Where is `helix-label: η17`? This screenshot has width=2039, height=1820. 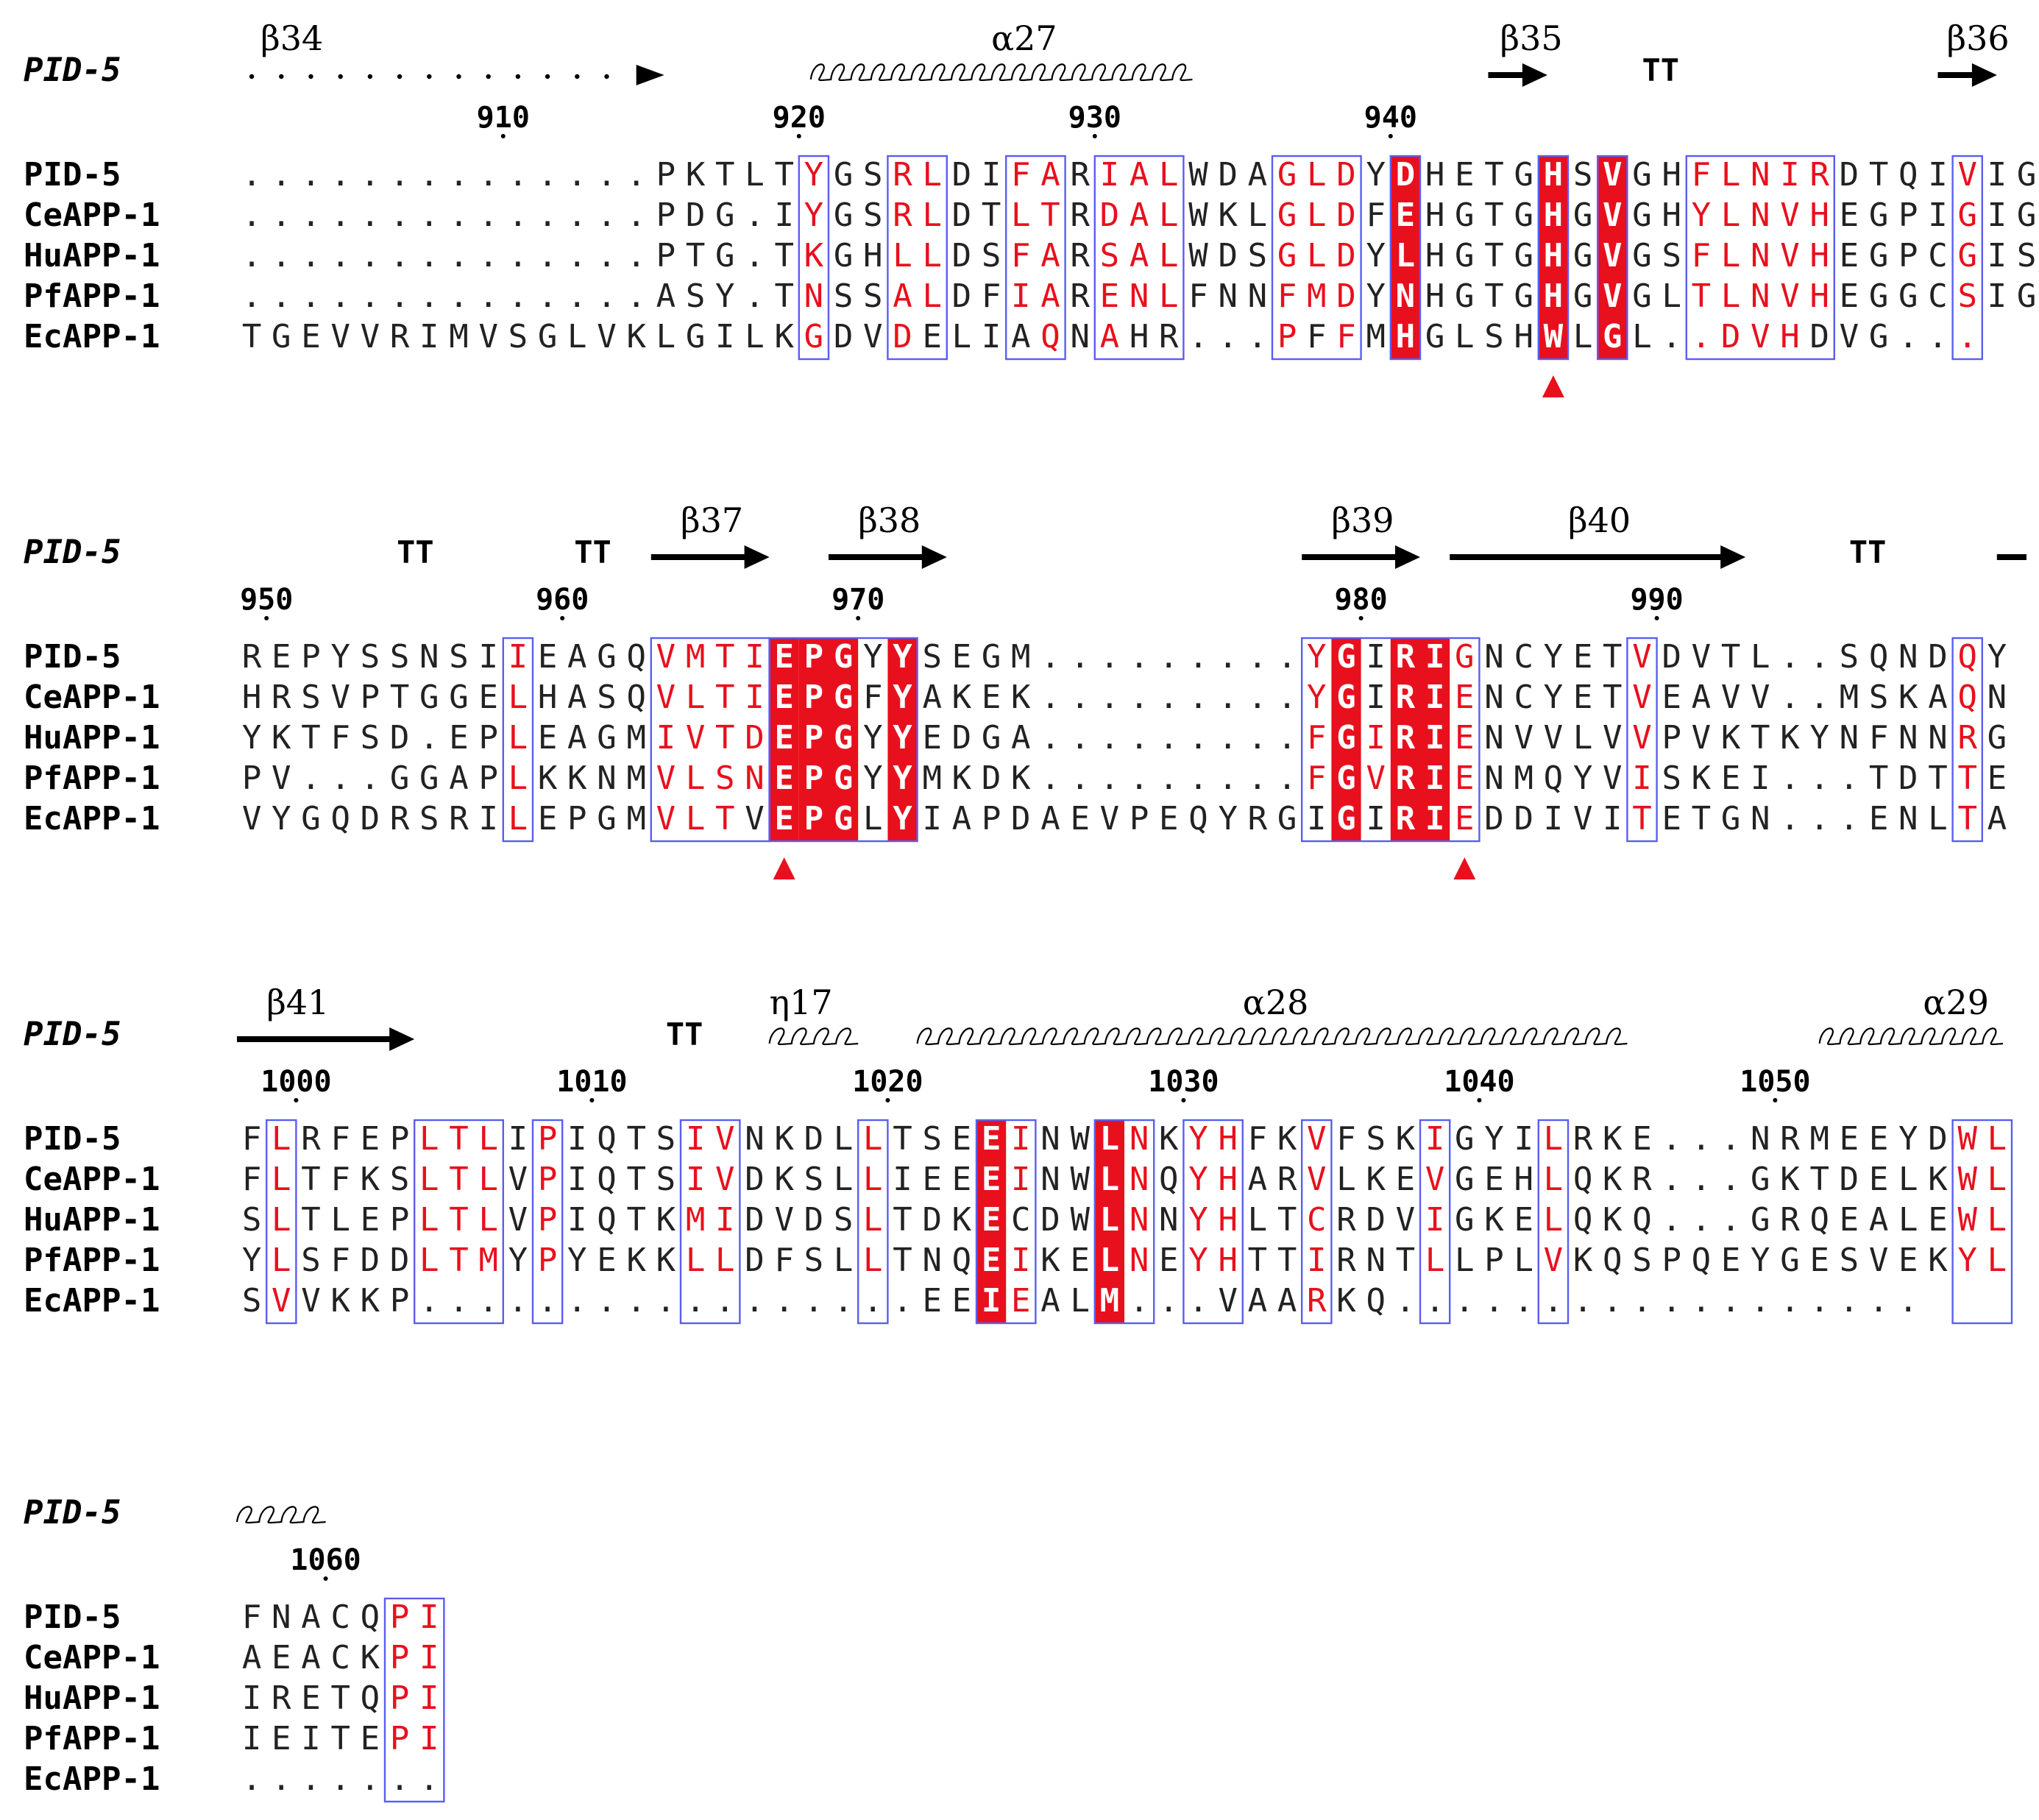 helix-label: η17 is located at coordinates (801, 1002).